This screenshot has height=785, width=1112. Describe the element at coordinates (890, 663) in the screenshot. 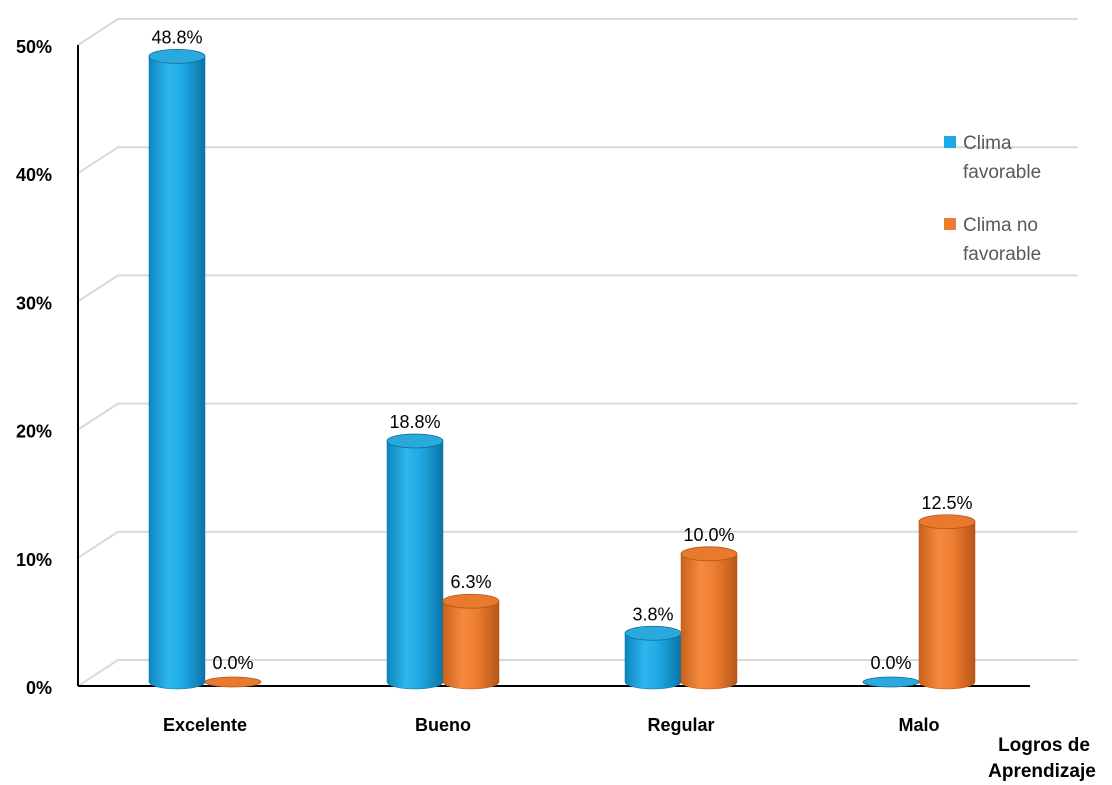

I see `data-label-clima-favorable-malo: 0.0%` at that location.